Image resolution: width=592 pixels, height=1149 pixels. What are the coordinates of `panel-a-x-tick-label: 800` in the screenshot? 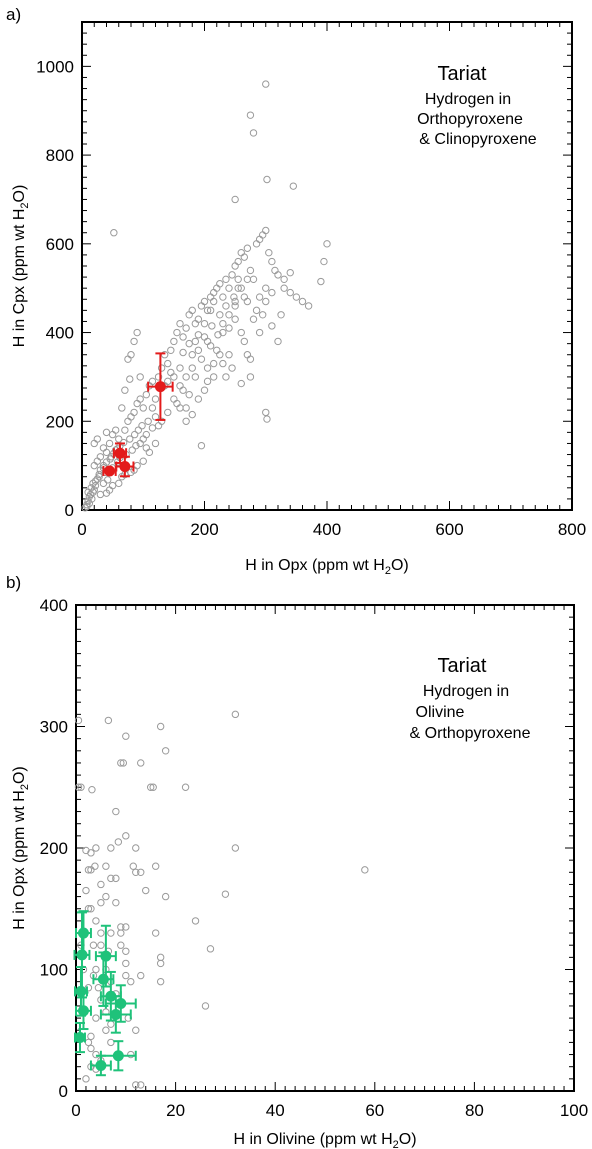 It's located at (572, 529).